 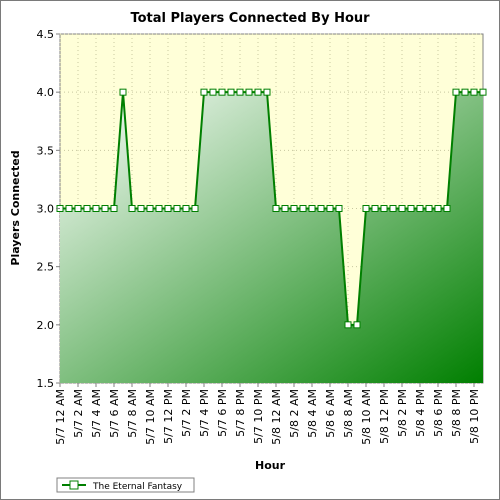 What do you see at coordinates (456, 413) in the screenshot?
I see `x-tick-label: 5/8 8 PM` at bounding box center [456, 413].